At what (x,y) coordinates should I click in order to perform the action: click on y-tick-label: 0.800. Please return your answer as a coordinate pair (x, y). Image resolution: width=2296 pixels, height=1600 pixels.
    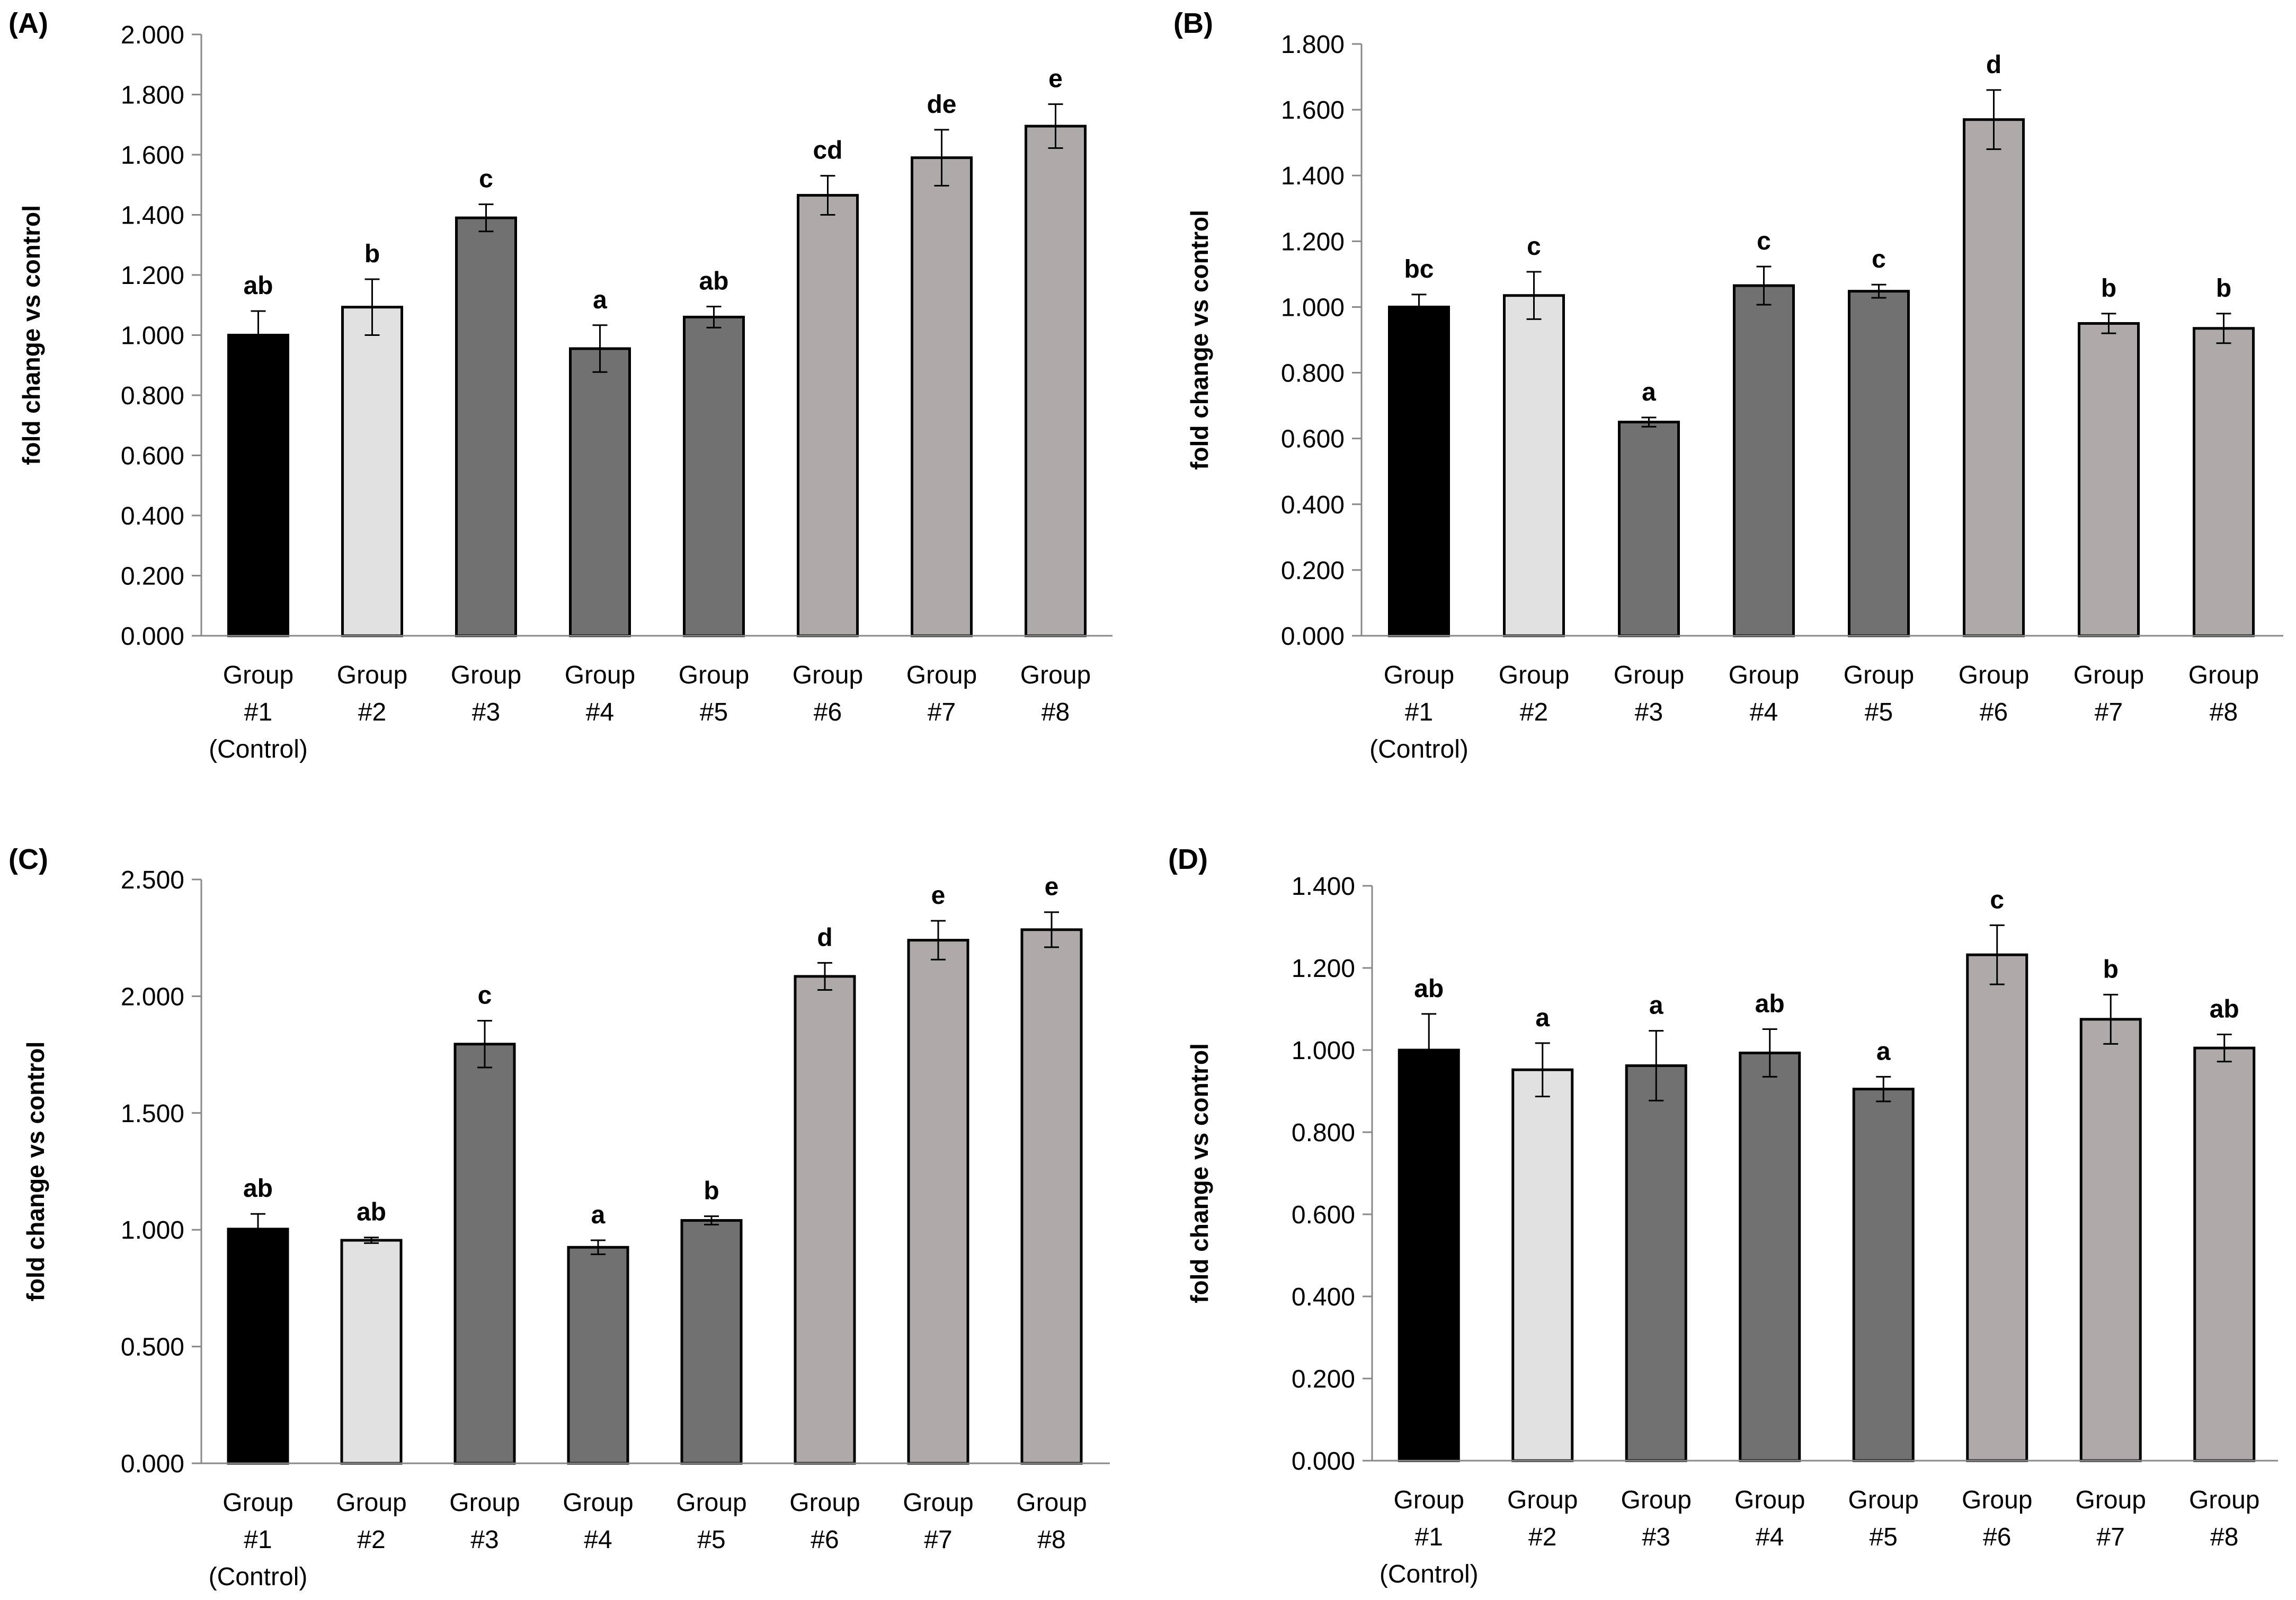
    Looking at the image, I should click on (1323, 1133).